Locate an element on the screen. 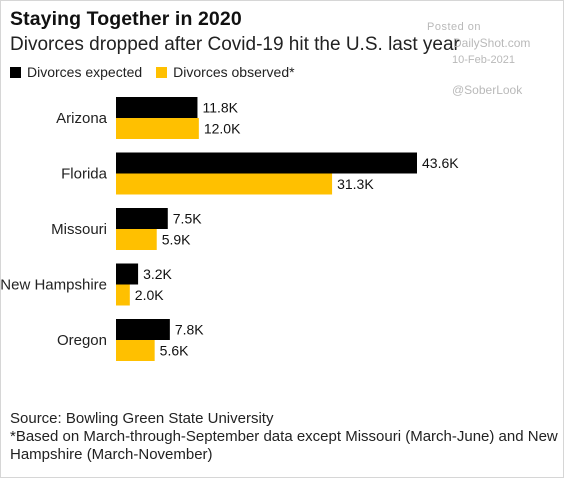  watermark-site: DailyShot.com is located at coordinates (492, 43).